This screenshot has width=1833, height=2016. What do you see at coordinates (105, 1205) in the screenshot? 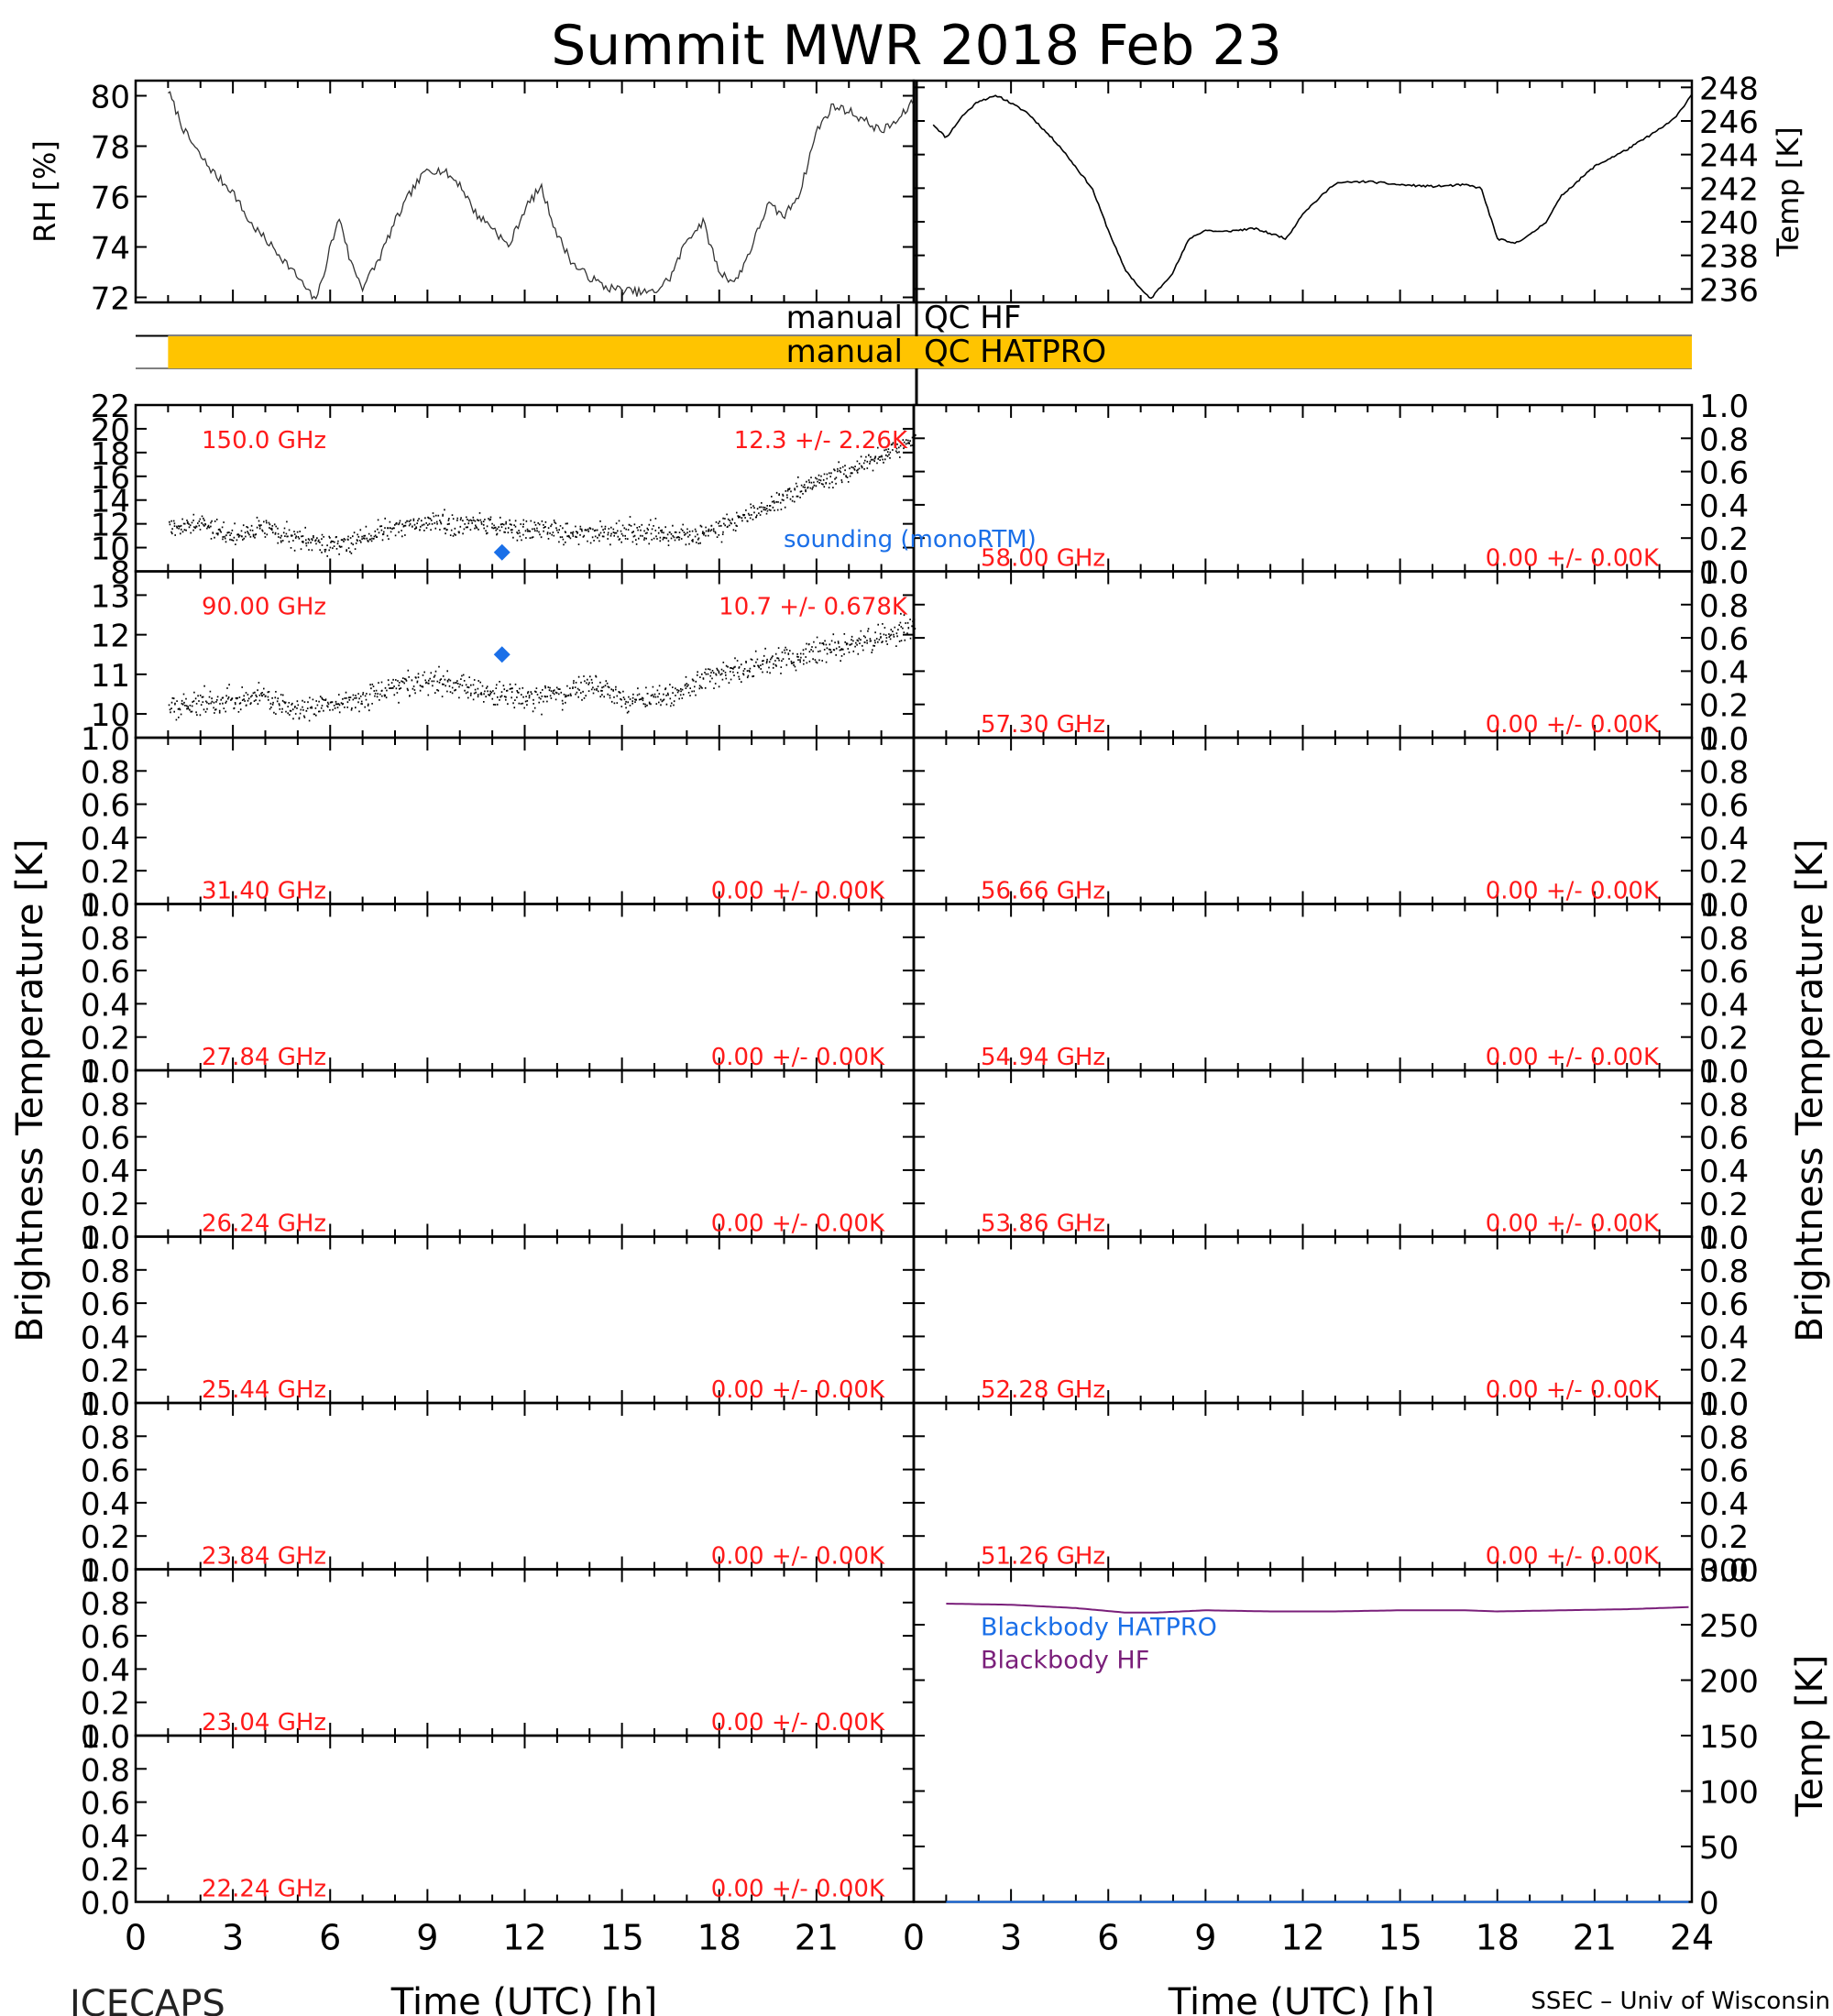
I see `tb-left-4-ytick-label: 0.2` at bounding box center [105, 1205].